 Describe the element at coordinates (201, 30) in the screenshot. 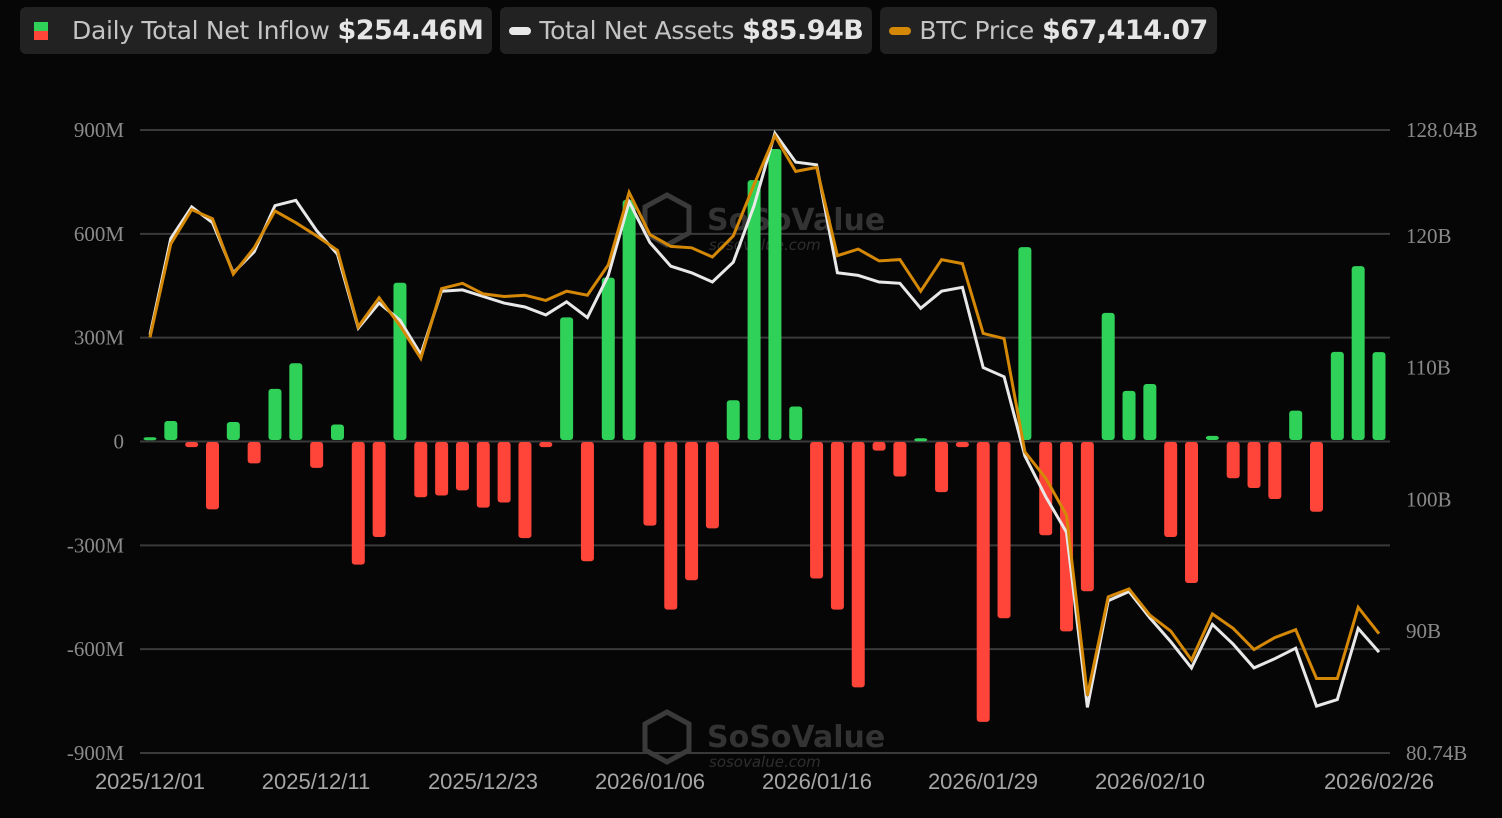

I see `legend-inflow-label: Daily Total Net Inflow` at that location.